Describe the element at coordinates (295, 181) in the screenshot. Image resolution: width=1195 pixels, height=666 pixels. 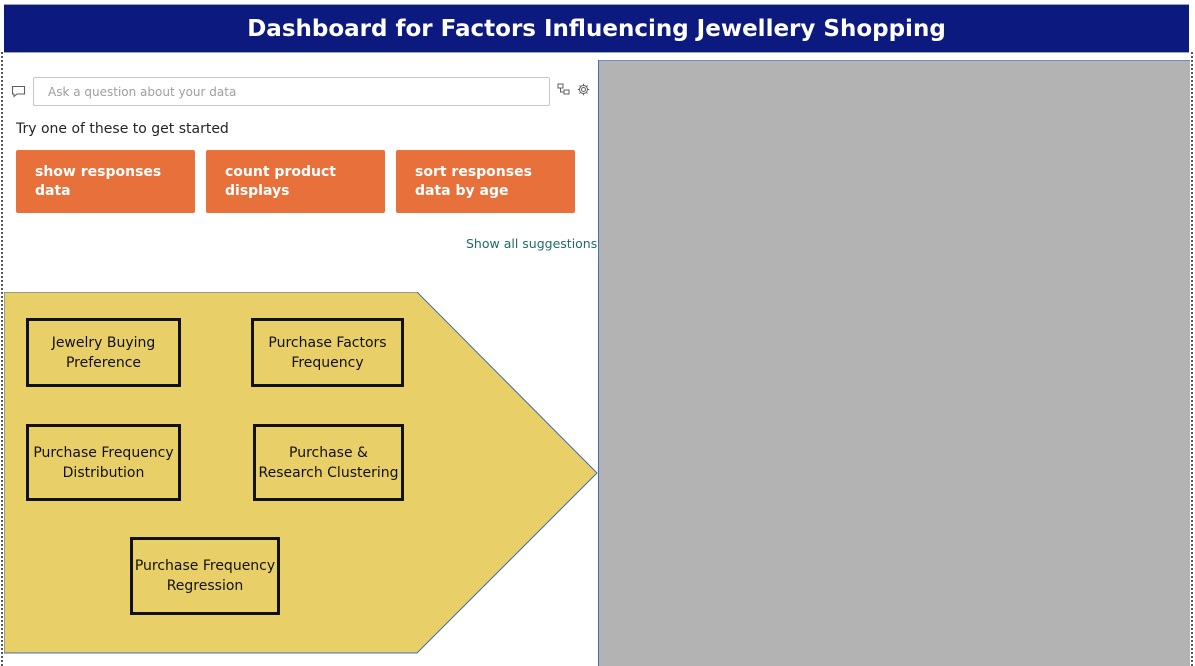
I see `suggestion-count-product-displays: count product displays` at that location.